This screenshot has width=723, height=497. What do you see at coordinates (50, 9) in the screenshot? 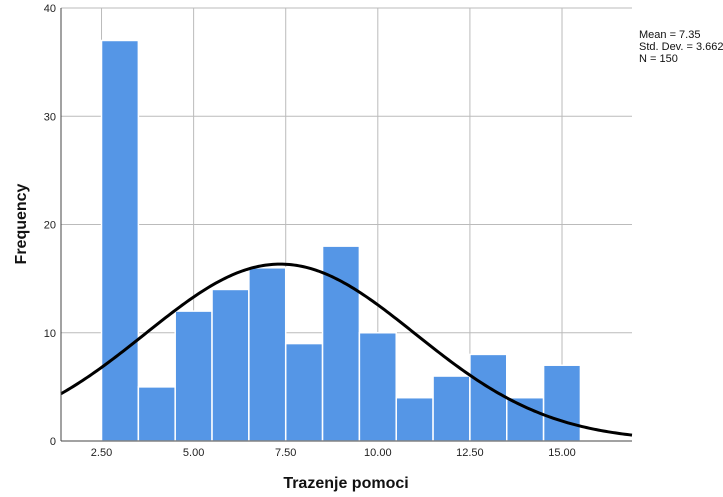
I see `y-tick-label: 40` at bounding box center [50, 9].